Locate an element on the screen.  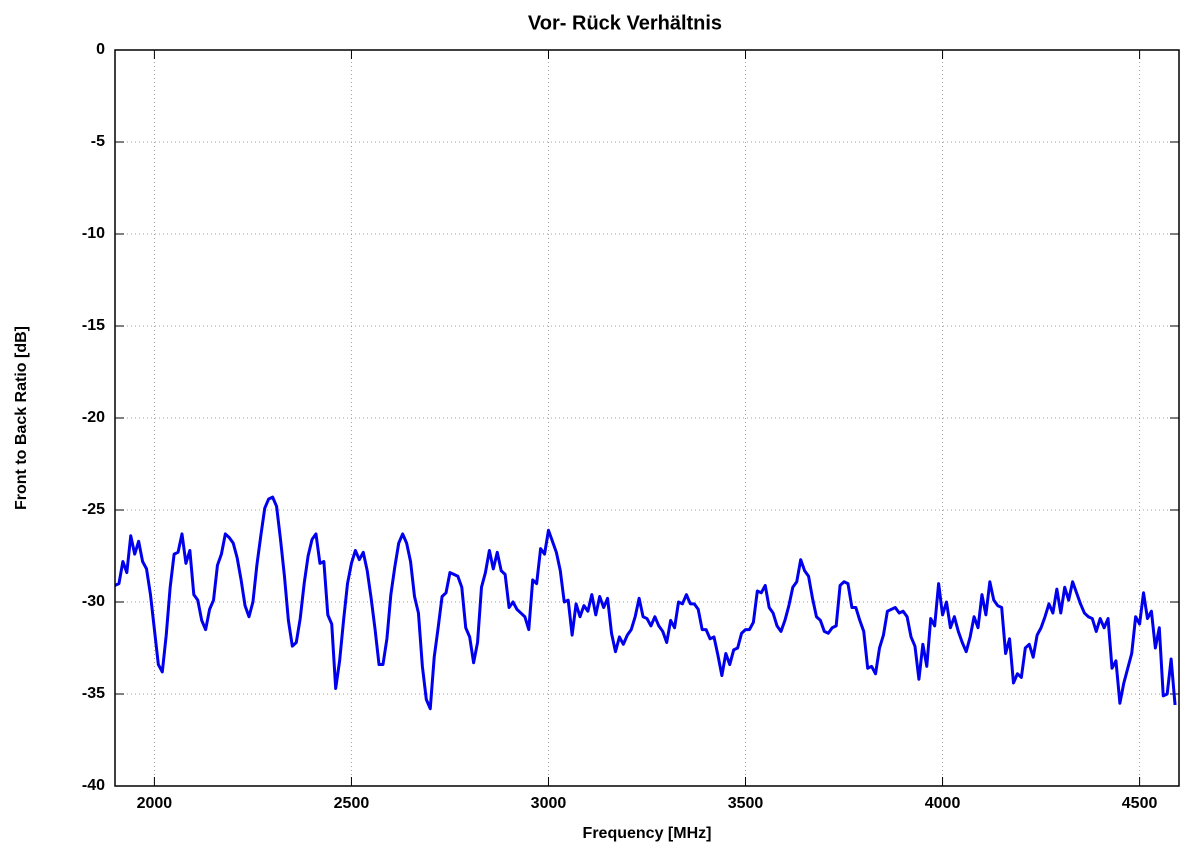
x-tick-label: 2000 is located at coordinates (155, 803).